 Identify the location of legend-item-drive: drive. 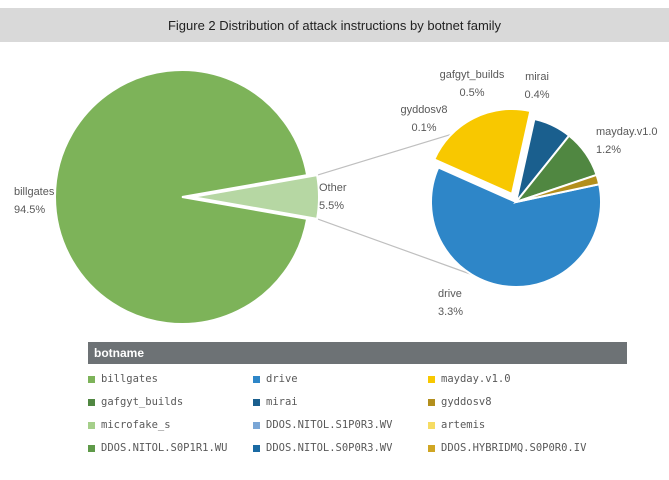
(340, 379).